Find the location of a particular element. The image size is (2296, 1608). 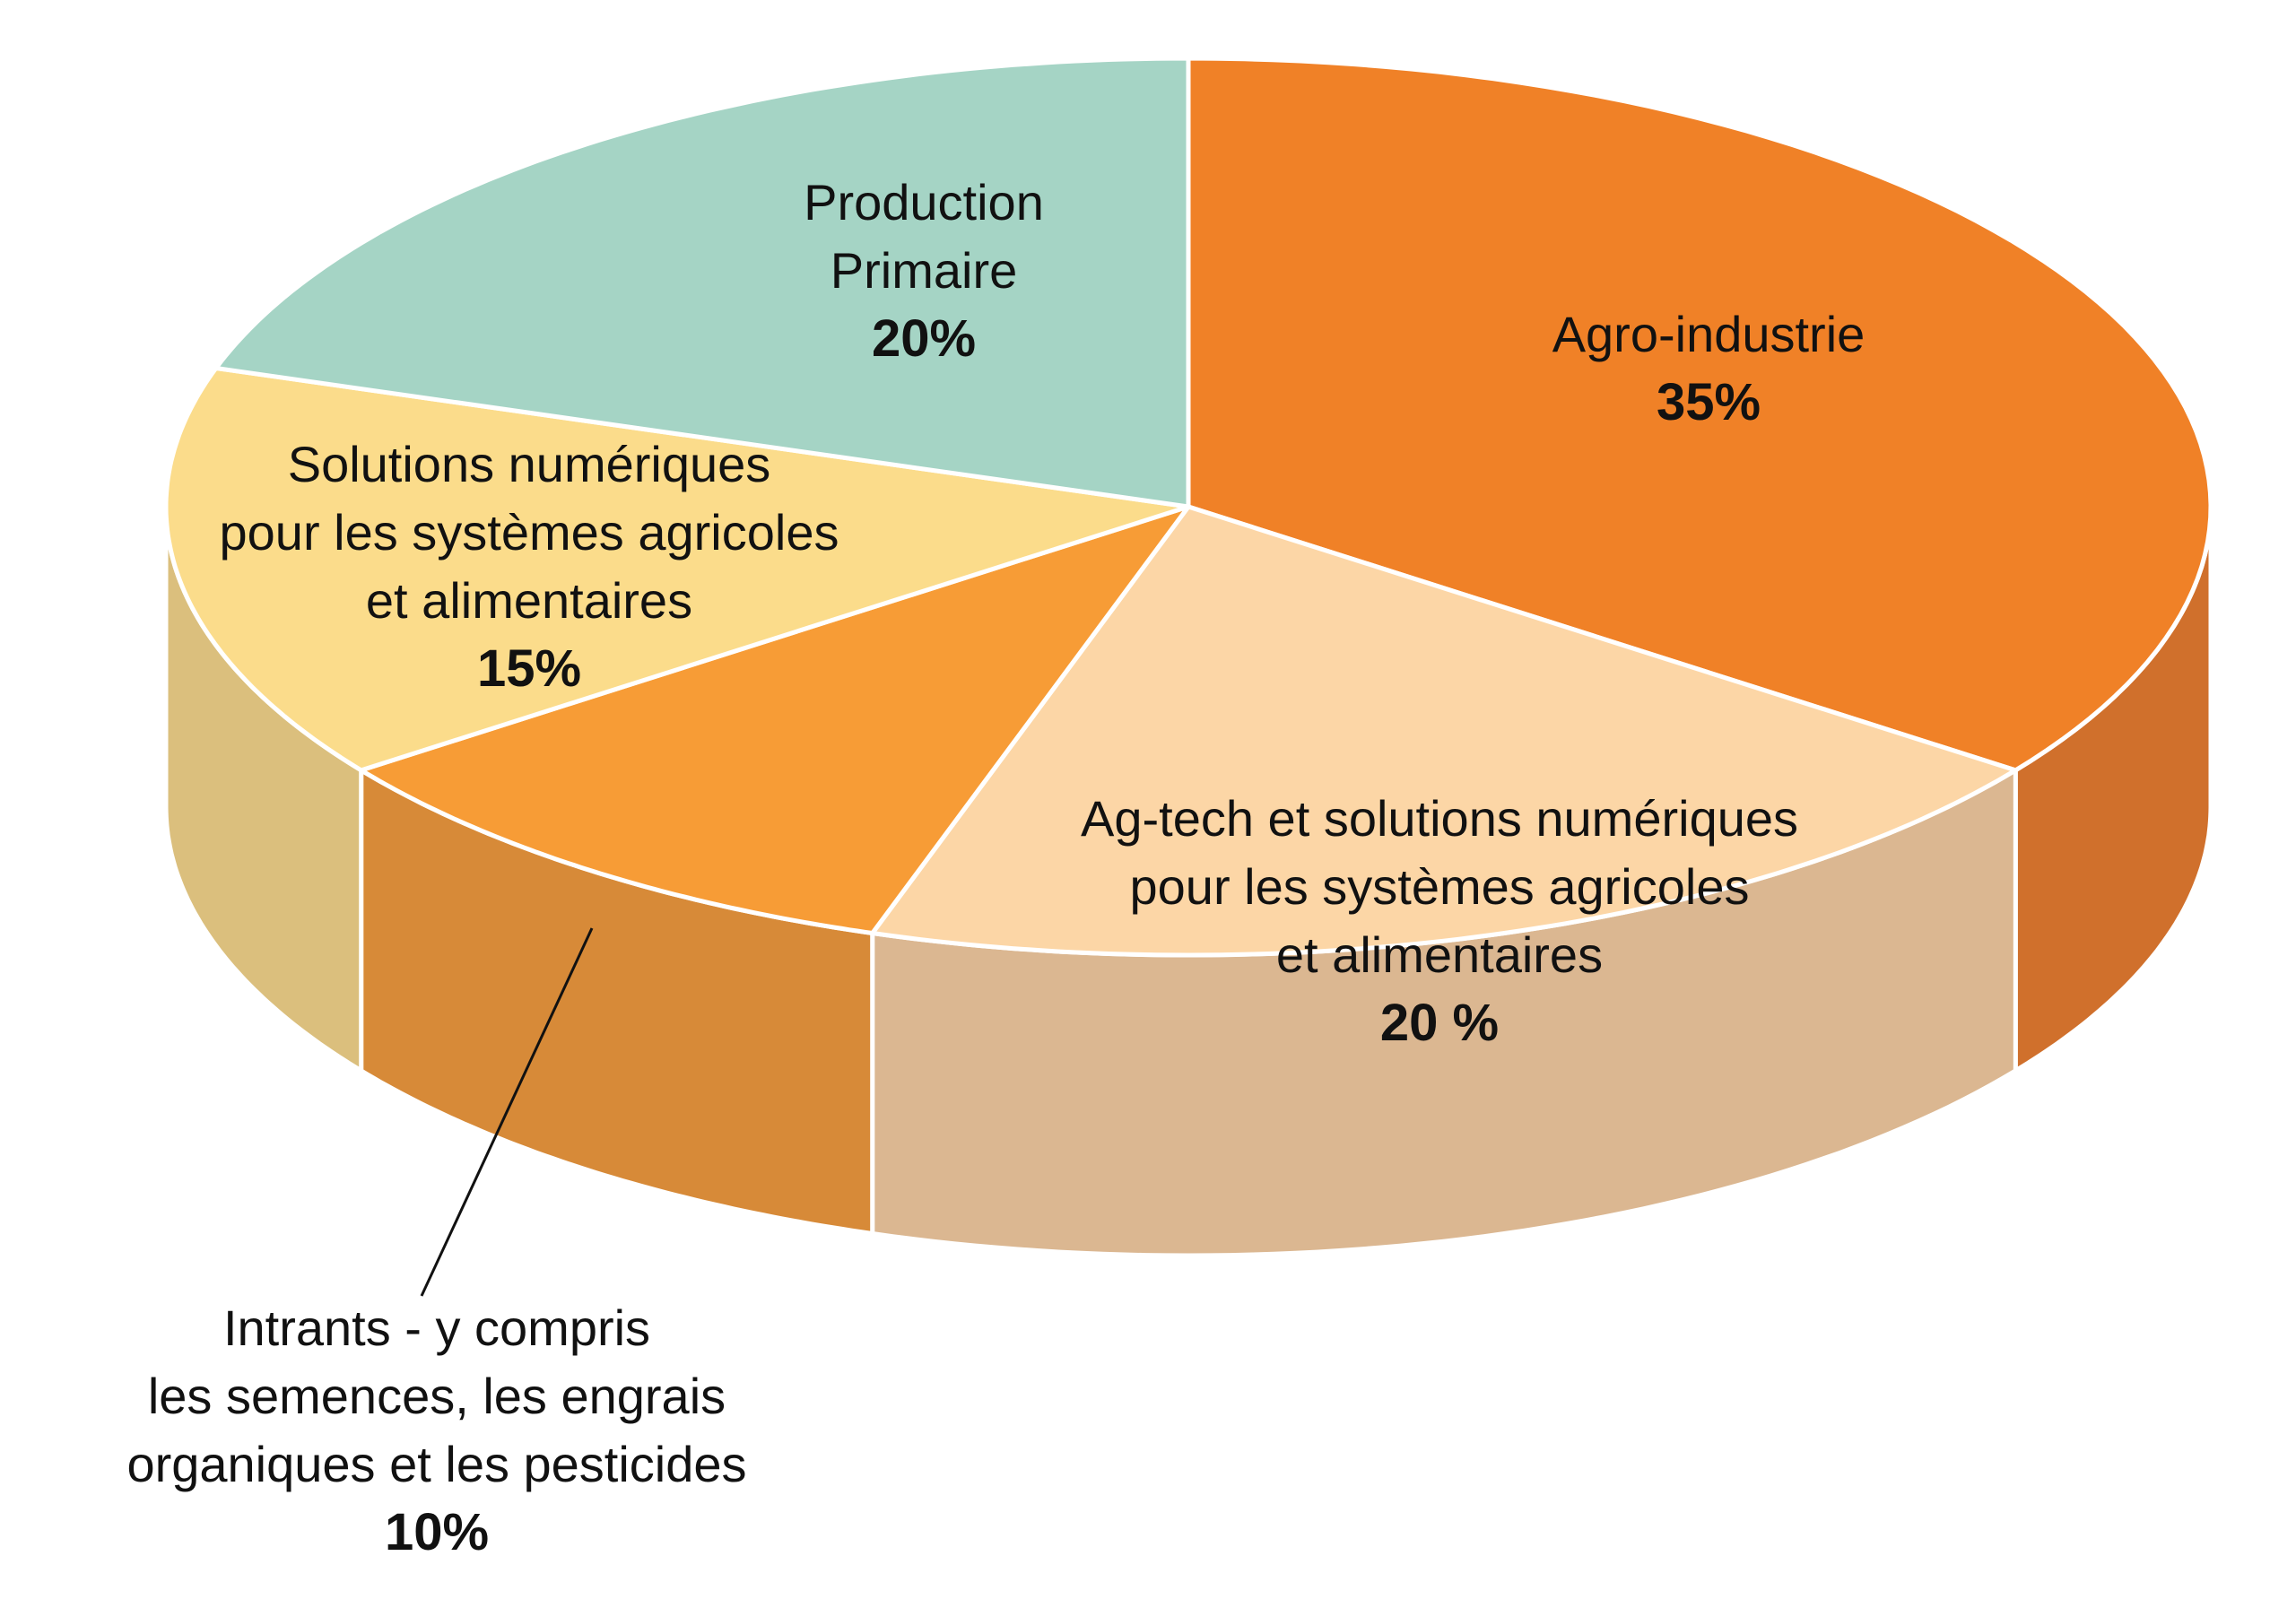

callout-line-intrants is located at coordinates (507, 1112).